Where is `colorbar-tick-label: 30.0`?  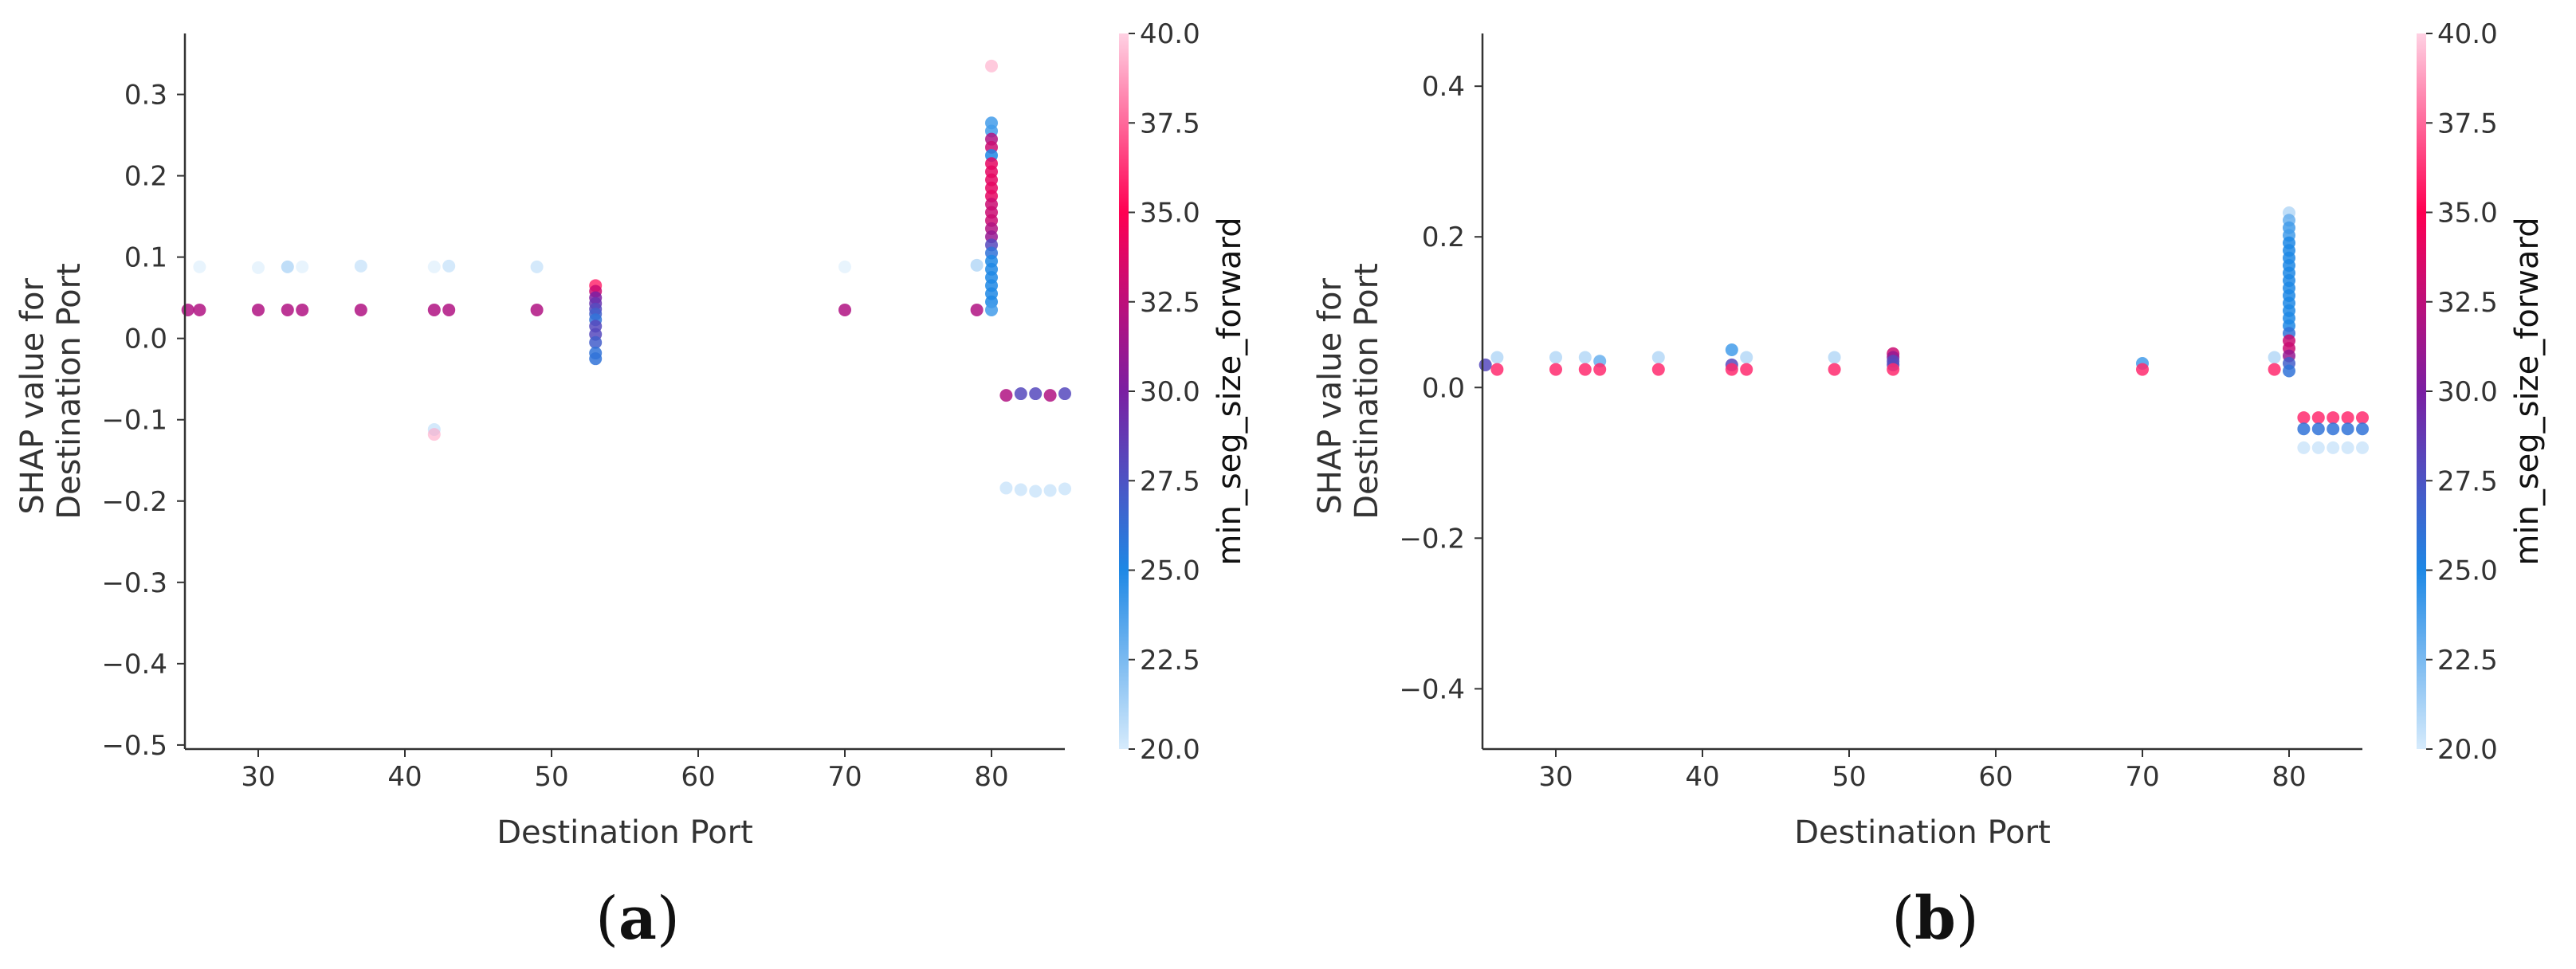 colorbar-tick-label: 30.0 is located at coordinates (1170, 392).